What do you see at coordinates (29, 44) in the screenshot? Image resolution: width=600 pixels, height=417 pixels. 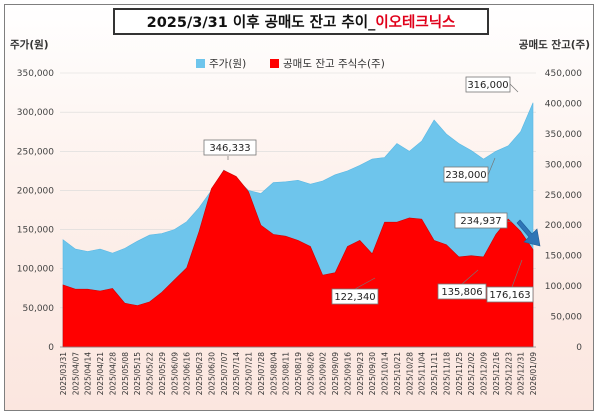 I see `y-left-axis-title: 주가(원)` at bounding box center [29, 44].